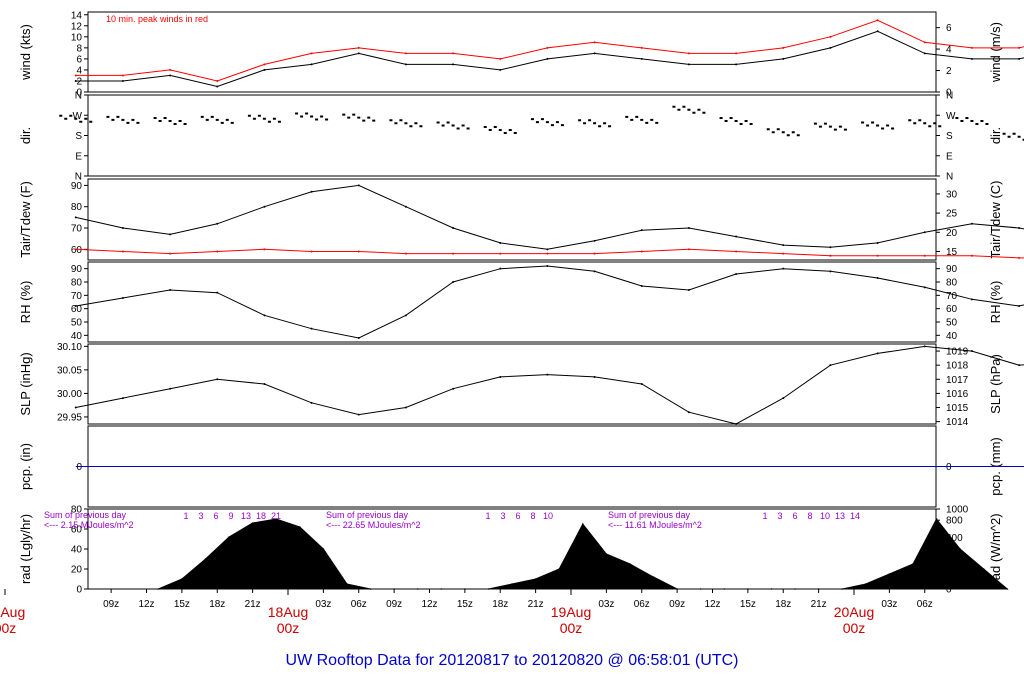 Image resolution: width=1024 pixels, height=700 pixels. What do you see at coordinates (925, 604) in the screenshot?
I see `x-tick-label: 06z` at bounding box center [925, 604].